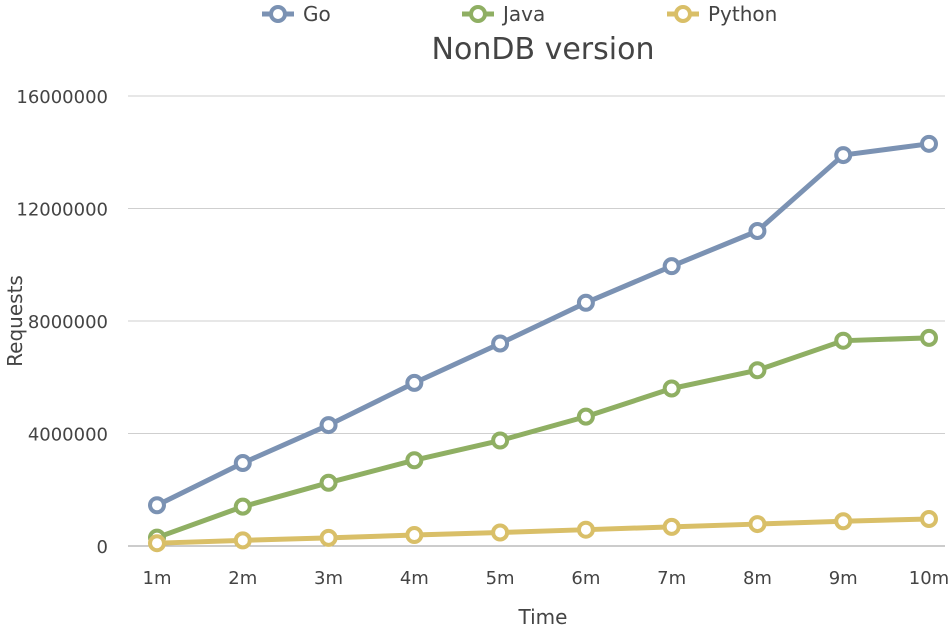 The height and width of the screenshot is (630, 952). I want to click on x-tick-label: 7m, so click(671, 578).